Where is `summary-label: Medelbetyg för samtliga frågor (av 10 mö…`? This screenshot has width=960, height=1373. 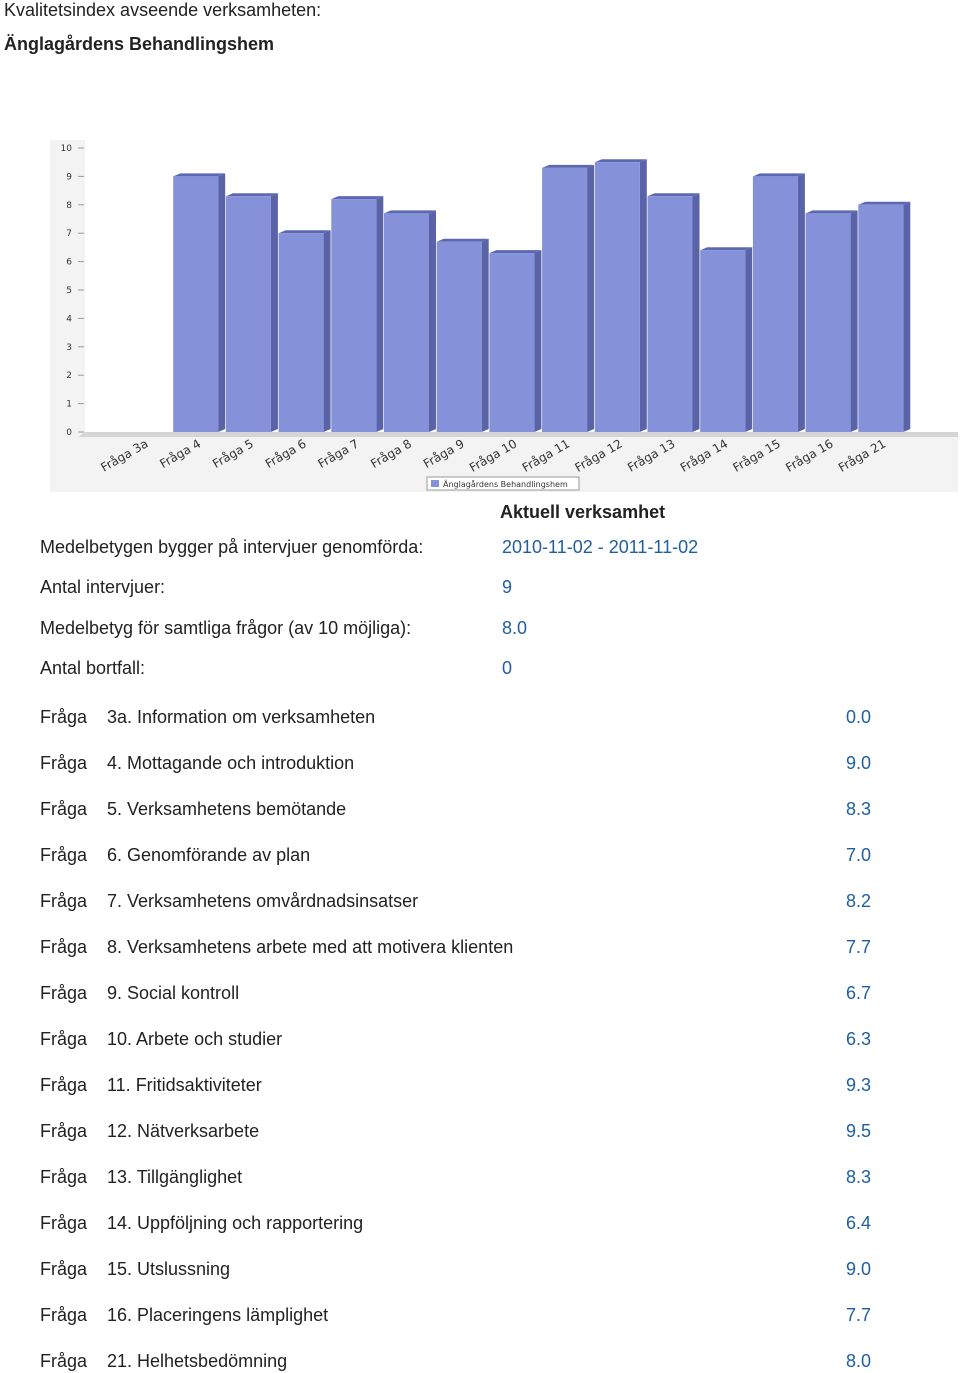
summary-label: Medelbetyg för samtliga frågor (av 10 mö… is located at coordinates (226, 627).